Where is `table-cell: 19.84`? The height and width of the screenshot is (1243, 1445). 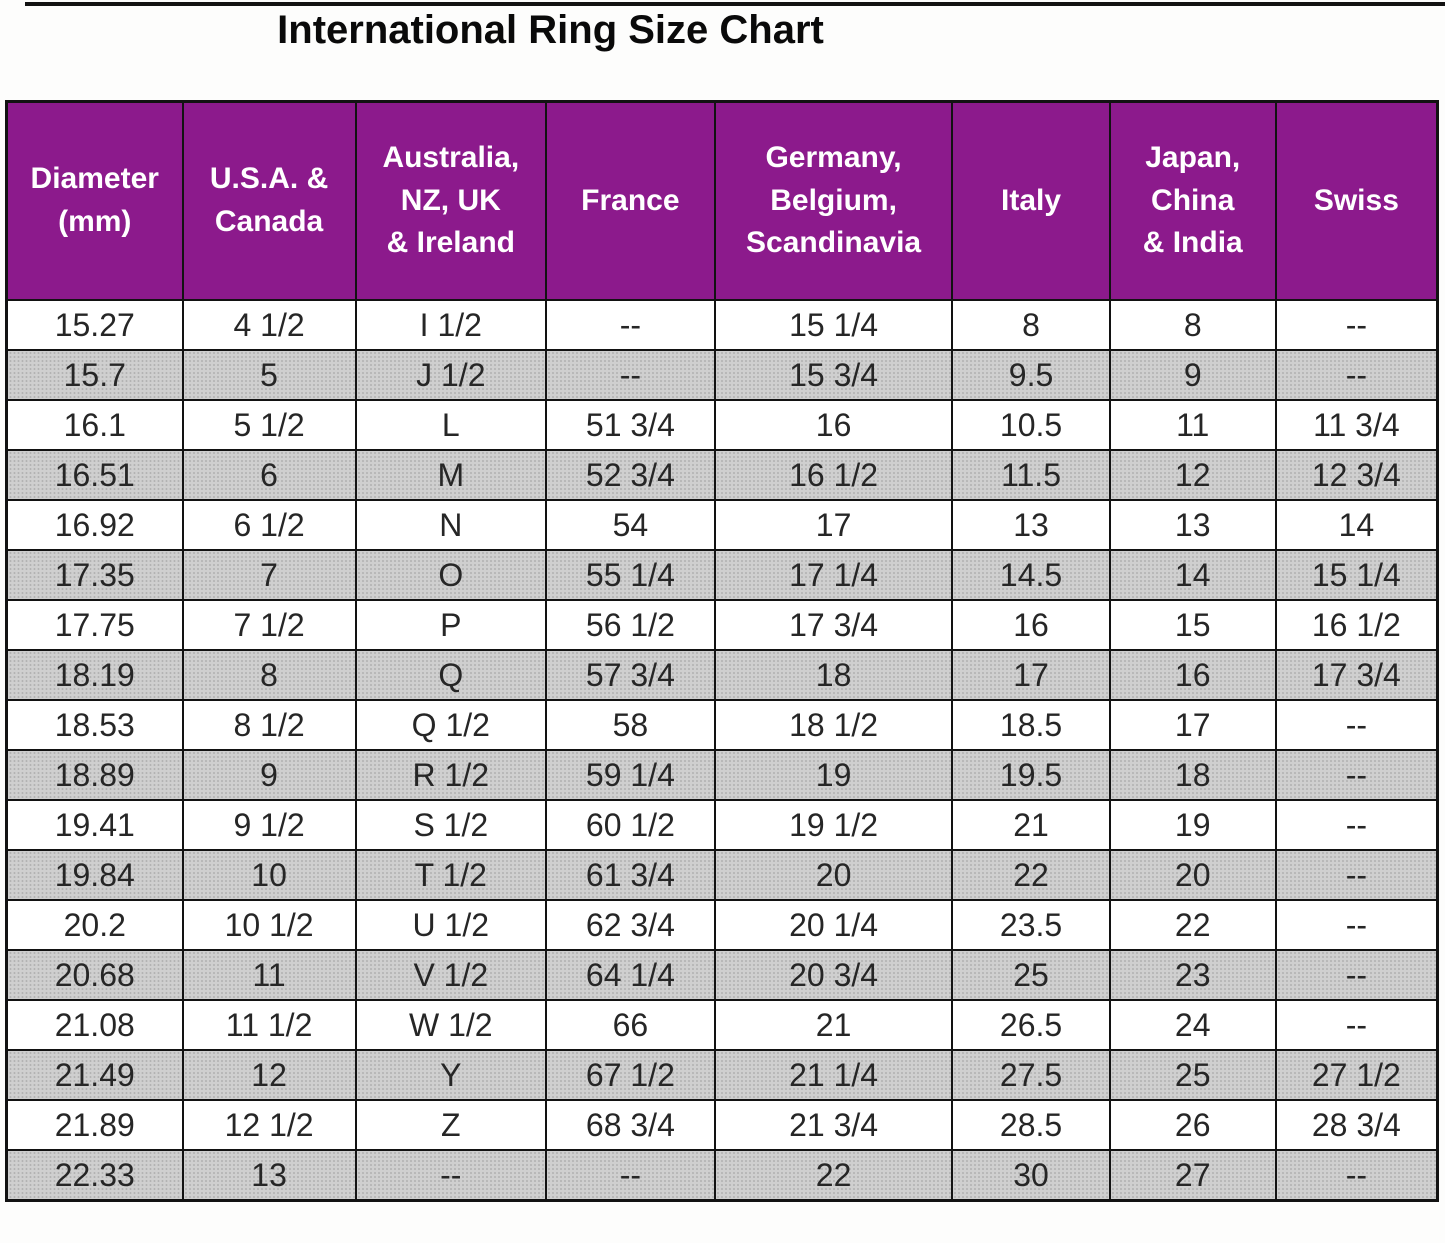
table-cell: 19.84 is located at coordinates (94, 875).